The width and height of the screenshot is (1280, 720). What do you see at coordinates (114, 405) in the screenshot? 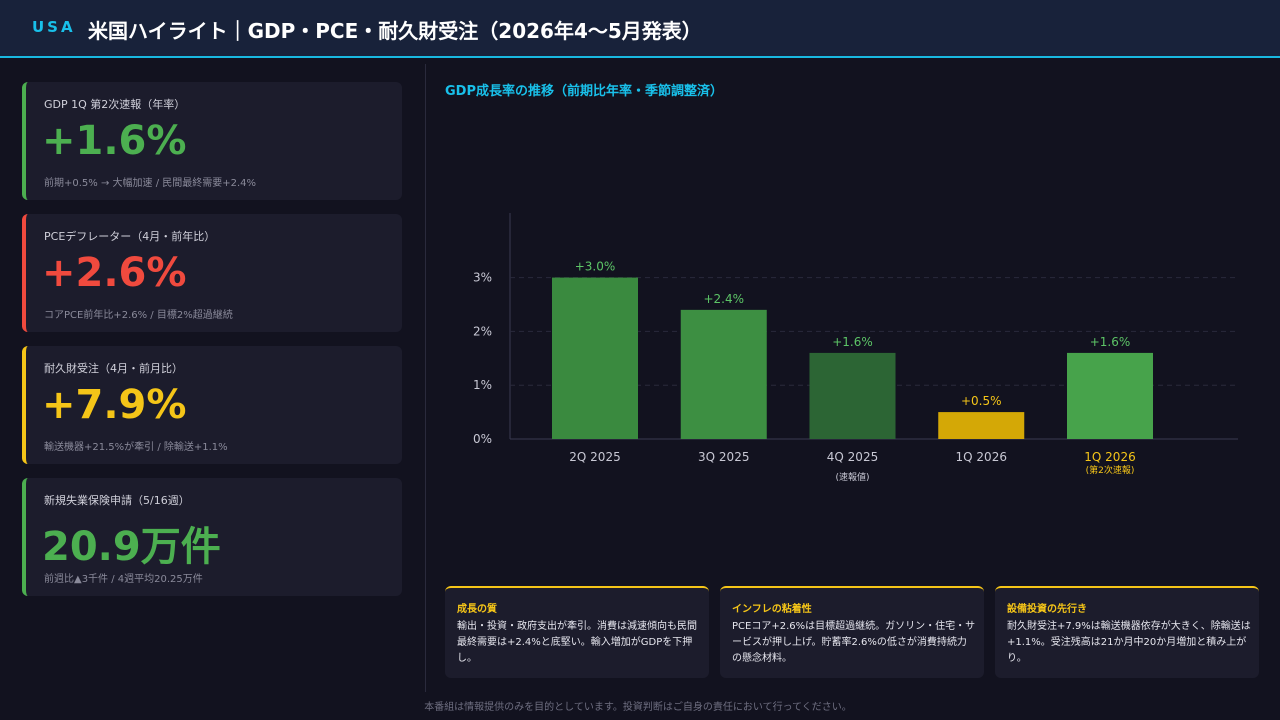
I see `kpi-value: +7.9%` at bounding box center [114, 405].